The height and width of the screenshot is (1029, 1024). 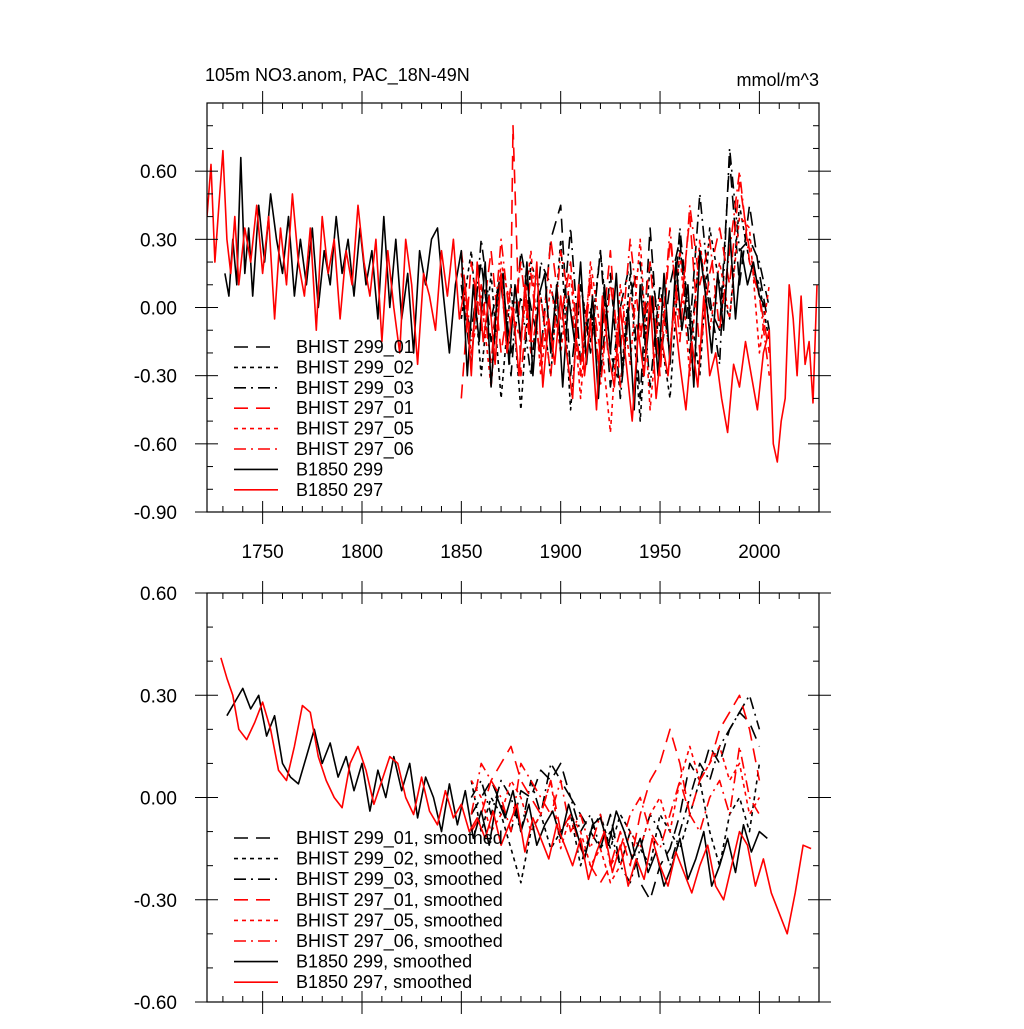 I want to click on bottom-legend-label-5: BHIST 297_05, smoothed, so click(x=399, y=920).